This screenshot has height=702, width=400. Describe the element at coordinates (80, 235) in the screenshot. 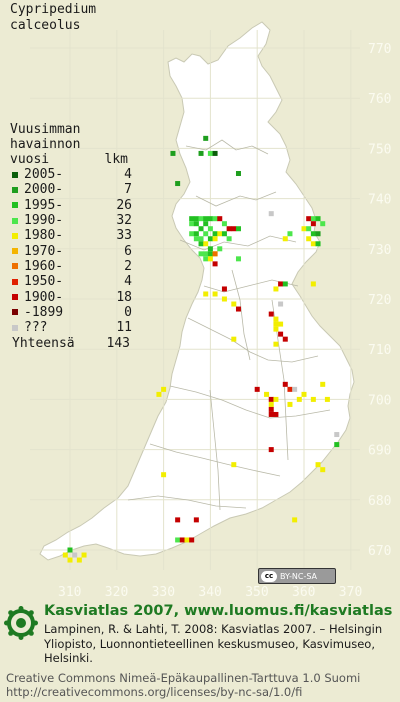

I see `legend-row: 1980- 33` at that location.